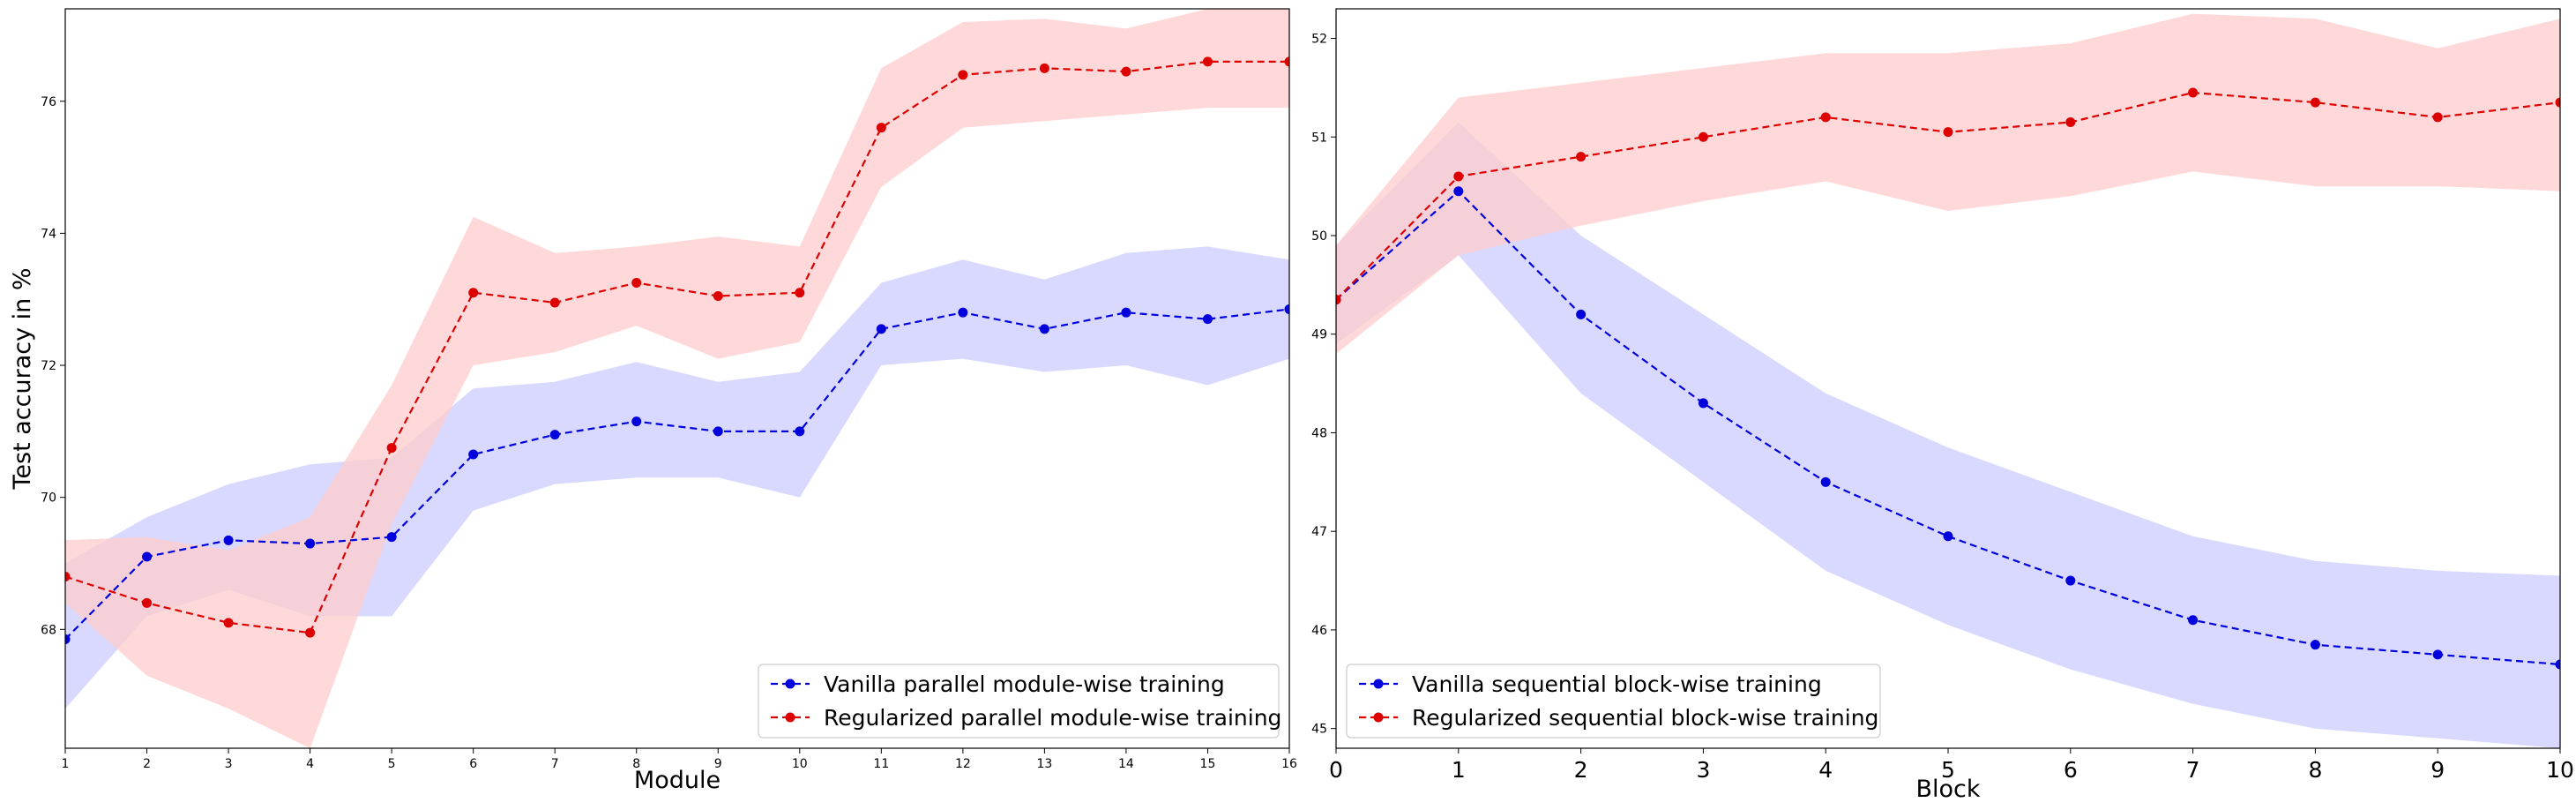 This screenshot has width=2576, height=810. Describe the element at coordinates (48, 102) in the screenshot. I see `y-tick-label: 76` at that location.